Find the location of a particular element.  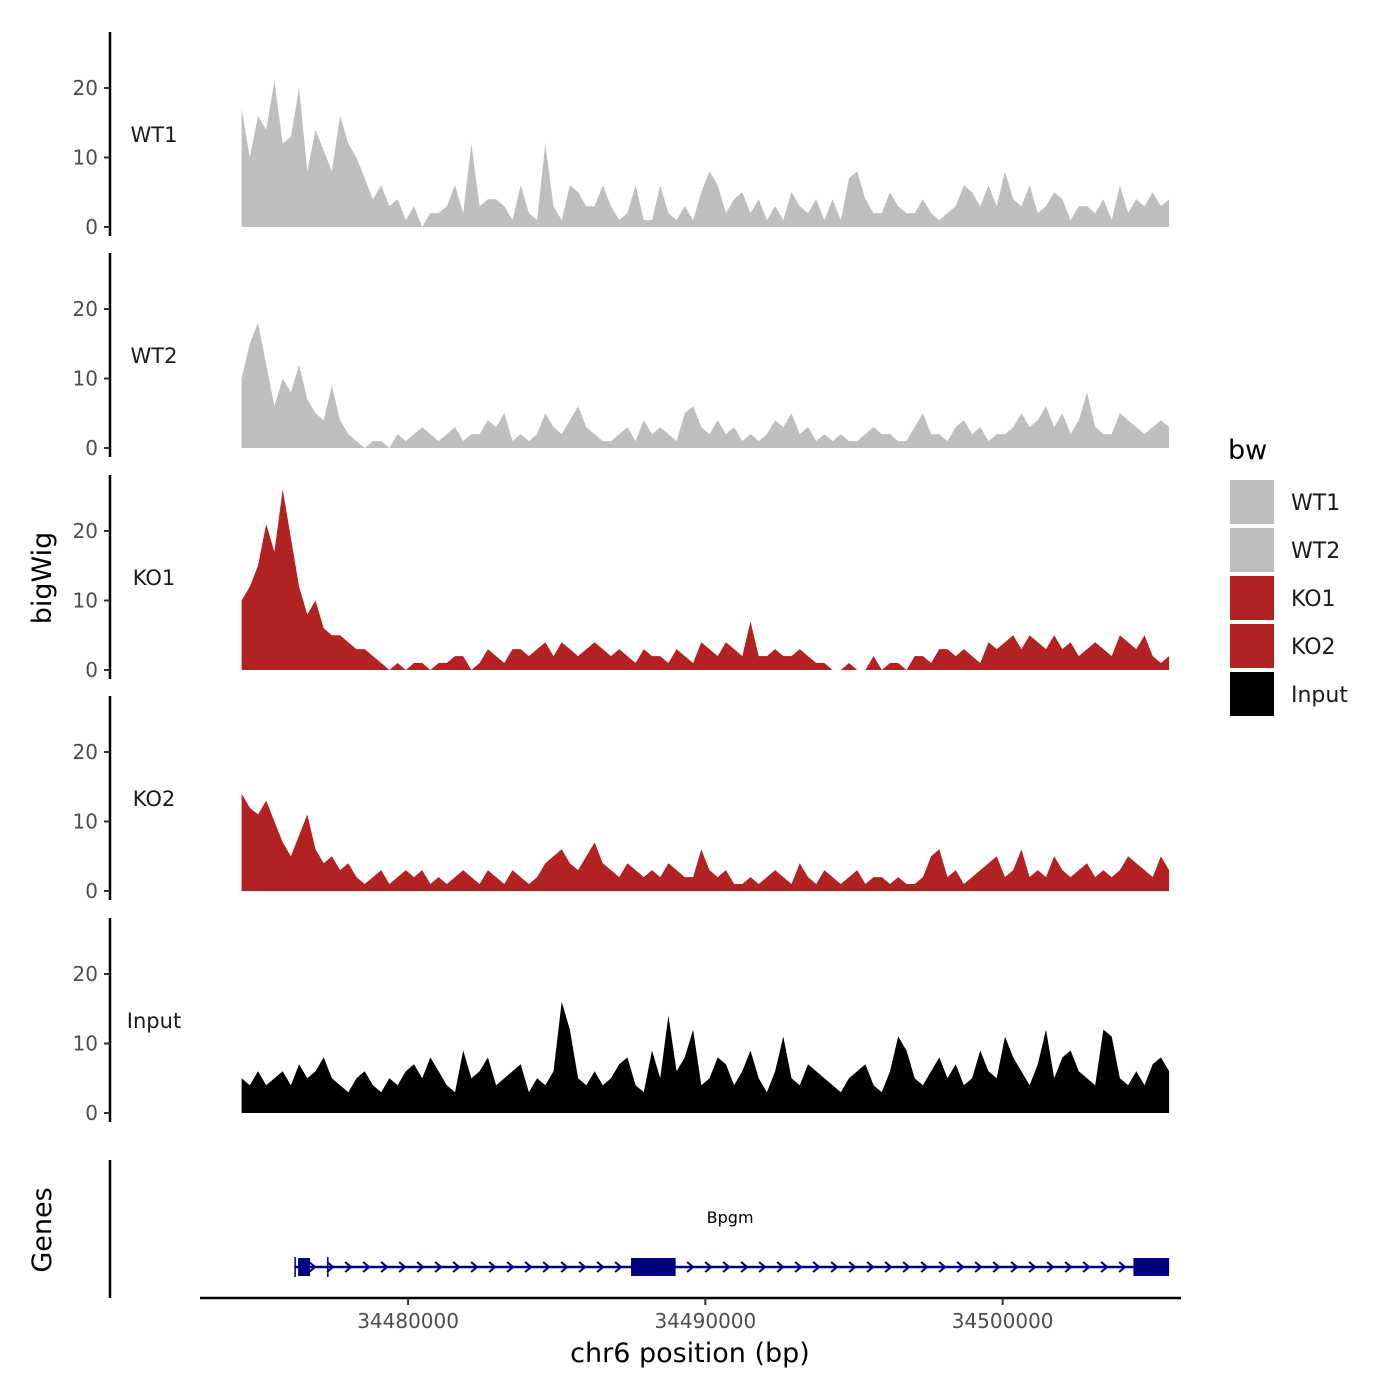

legend-key-ko1 is located at coordinates (1252, 598).